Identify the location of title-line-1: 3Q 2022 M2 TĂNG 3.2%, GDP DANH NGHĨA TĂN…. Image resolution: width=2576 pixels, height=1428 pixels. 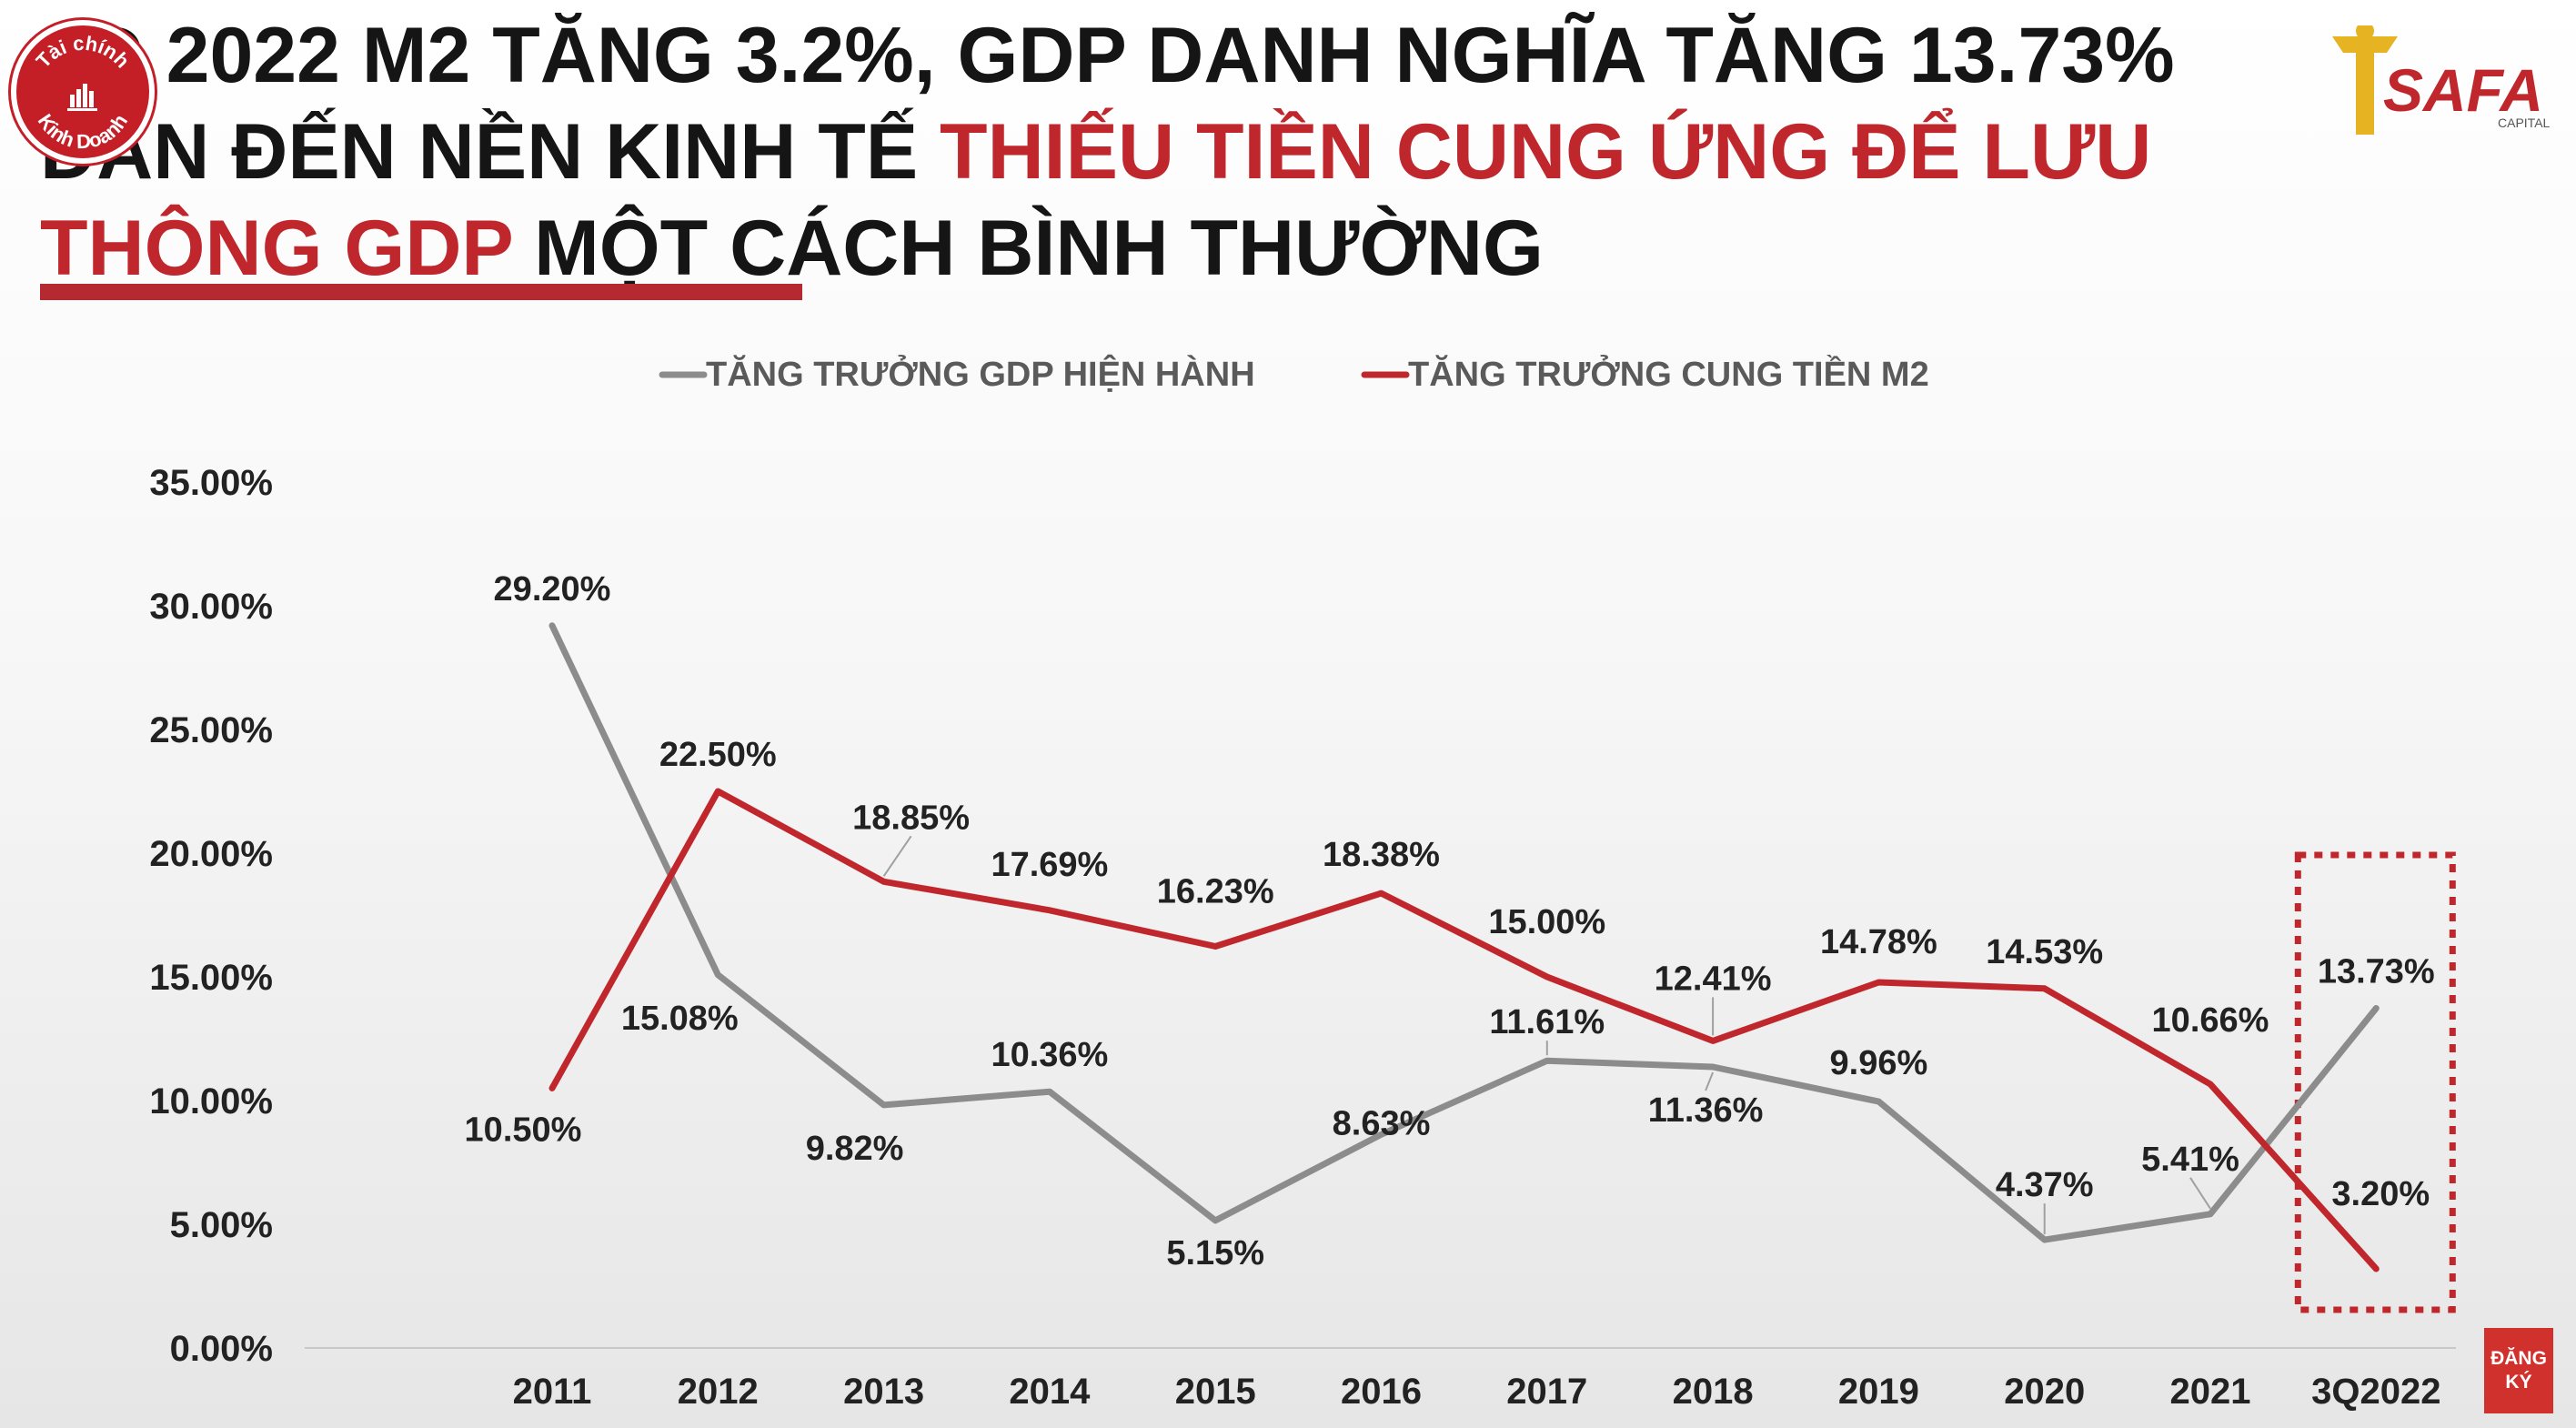
(1177, 56).